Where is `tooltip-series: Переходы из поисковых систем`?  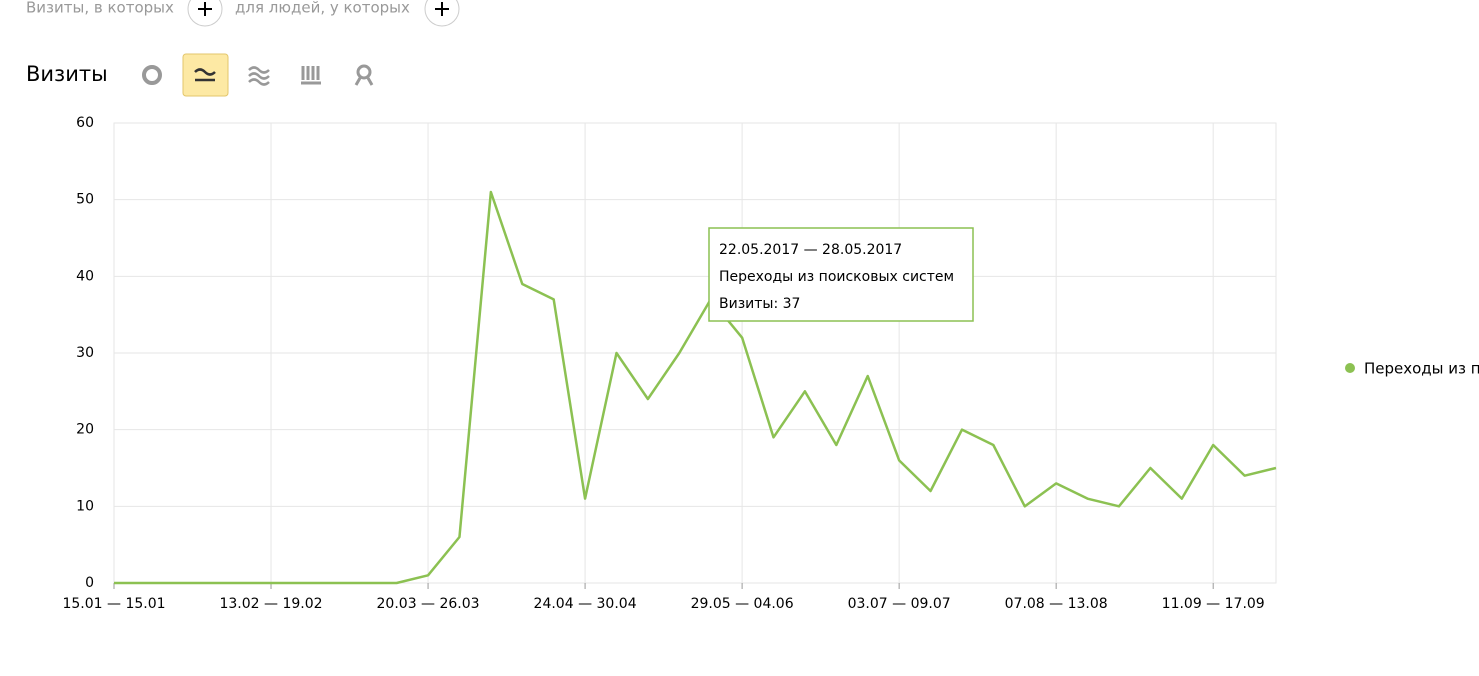 tooltip-series: Переходы из поисковых систем is located at coordinates (836, 277).